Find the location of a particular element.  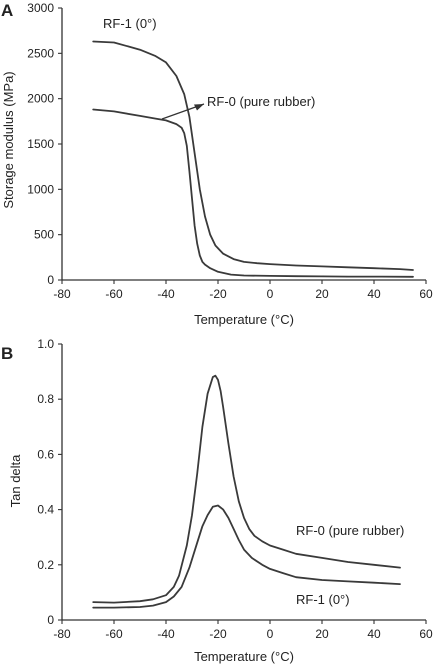

panel-a-x-tick-label: -20 is located at coordinates (218, 294).